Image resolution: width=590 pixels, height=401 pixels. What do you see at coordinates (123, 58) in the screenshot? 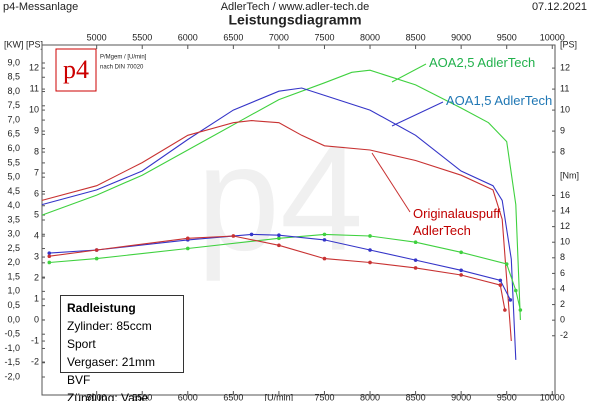
I see `logo-note: P/Mgem / [U/min]` at bounding box center [123, 58].